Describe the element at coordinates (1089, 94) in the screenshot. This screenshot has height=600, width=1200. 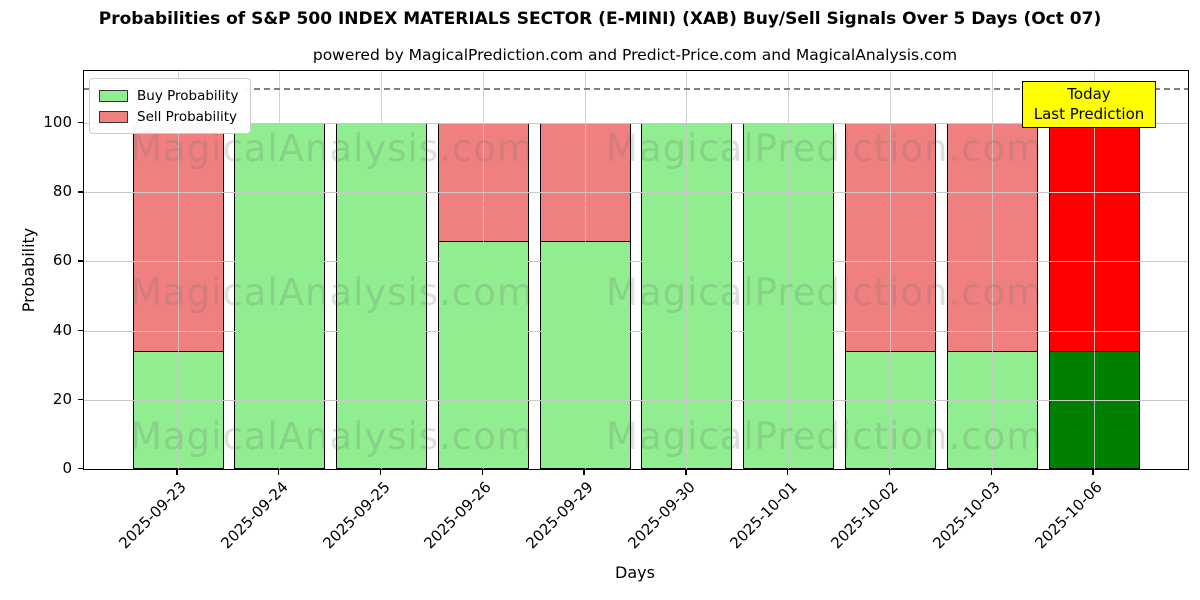
I see `annotation-line-1: Today` at that location.